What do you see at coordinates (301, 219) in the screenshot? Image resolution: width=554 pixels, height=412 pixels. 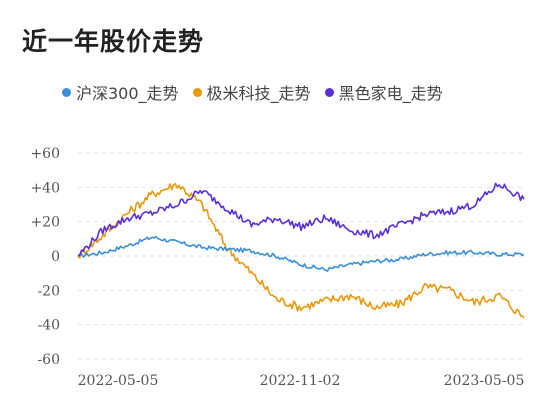 I see `series-line-heise` at bounding box center [301, 219].